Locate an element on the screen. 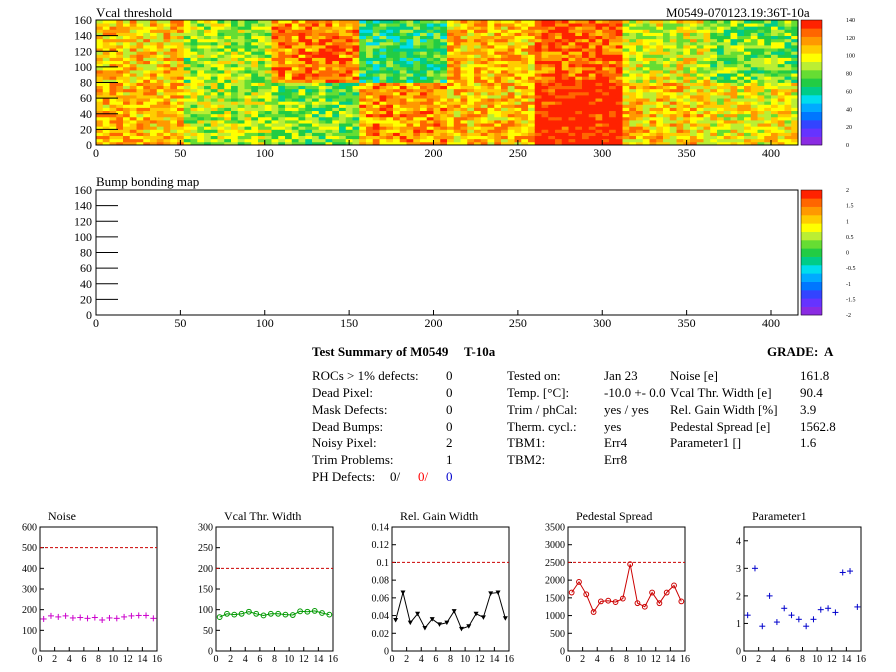  summary-mid-label: Tested on: is located at coordinates (534, 375).